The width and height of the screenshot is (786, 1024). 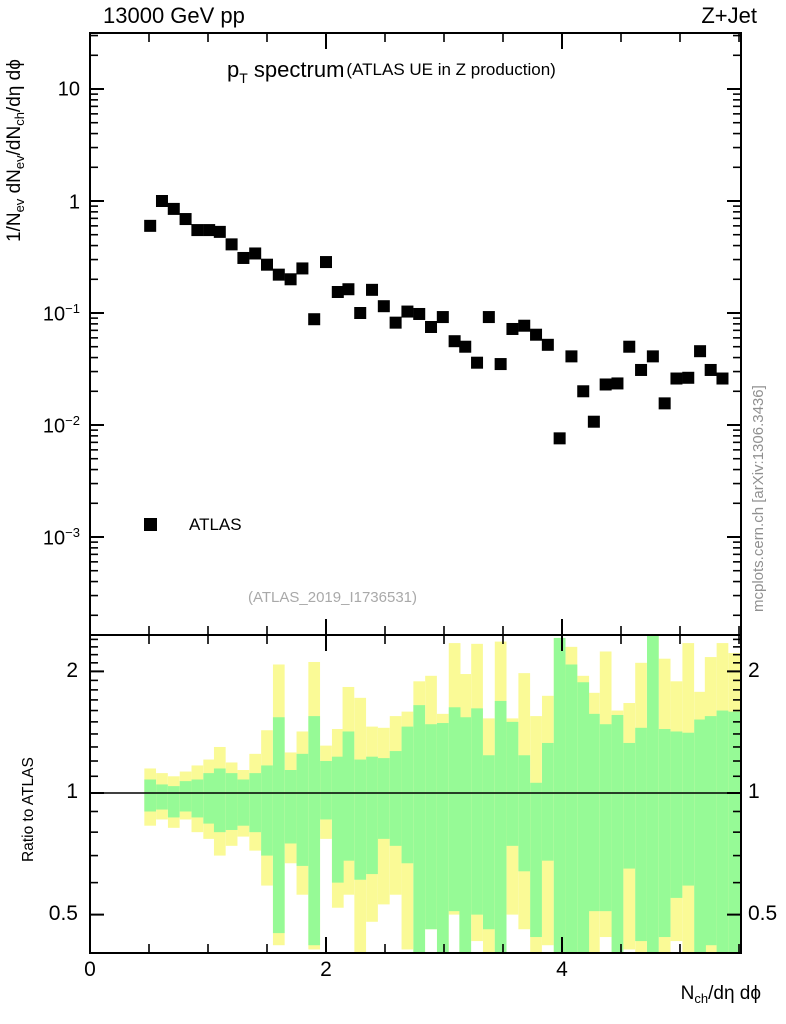 What do you see at coordinates (74, 202) in the screenshot?
I see `main-y-tick-label-1: 1` at bounding box center [74, 202].